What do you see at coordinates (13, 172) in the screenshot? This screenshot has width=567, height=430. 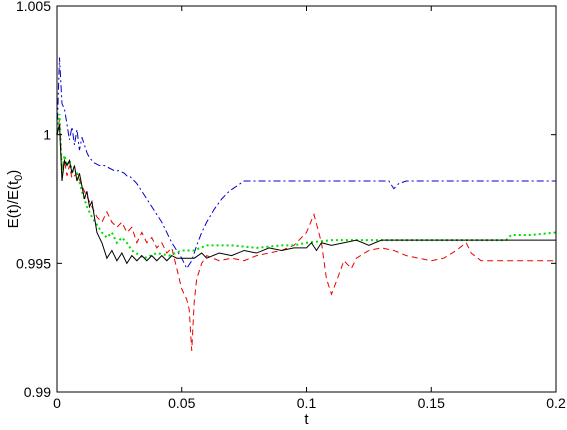 I see `y-axis-label-close: )` at bounding box center [13, 172].